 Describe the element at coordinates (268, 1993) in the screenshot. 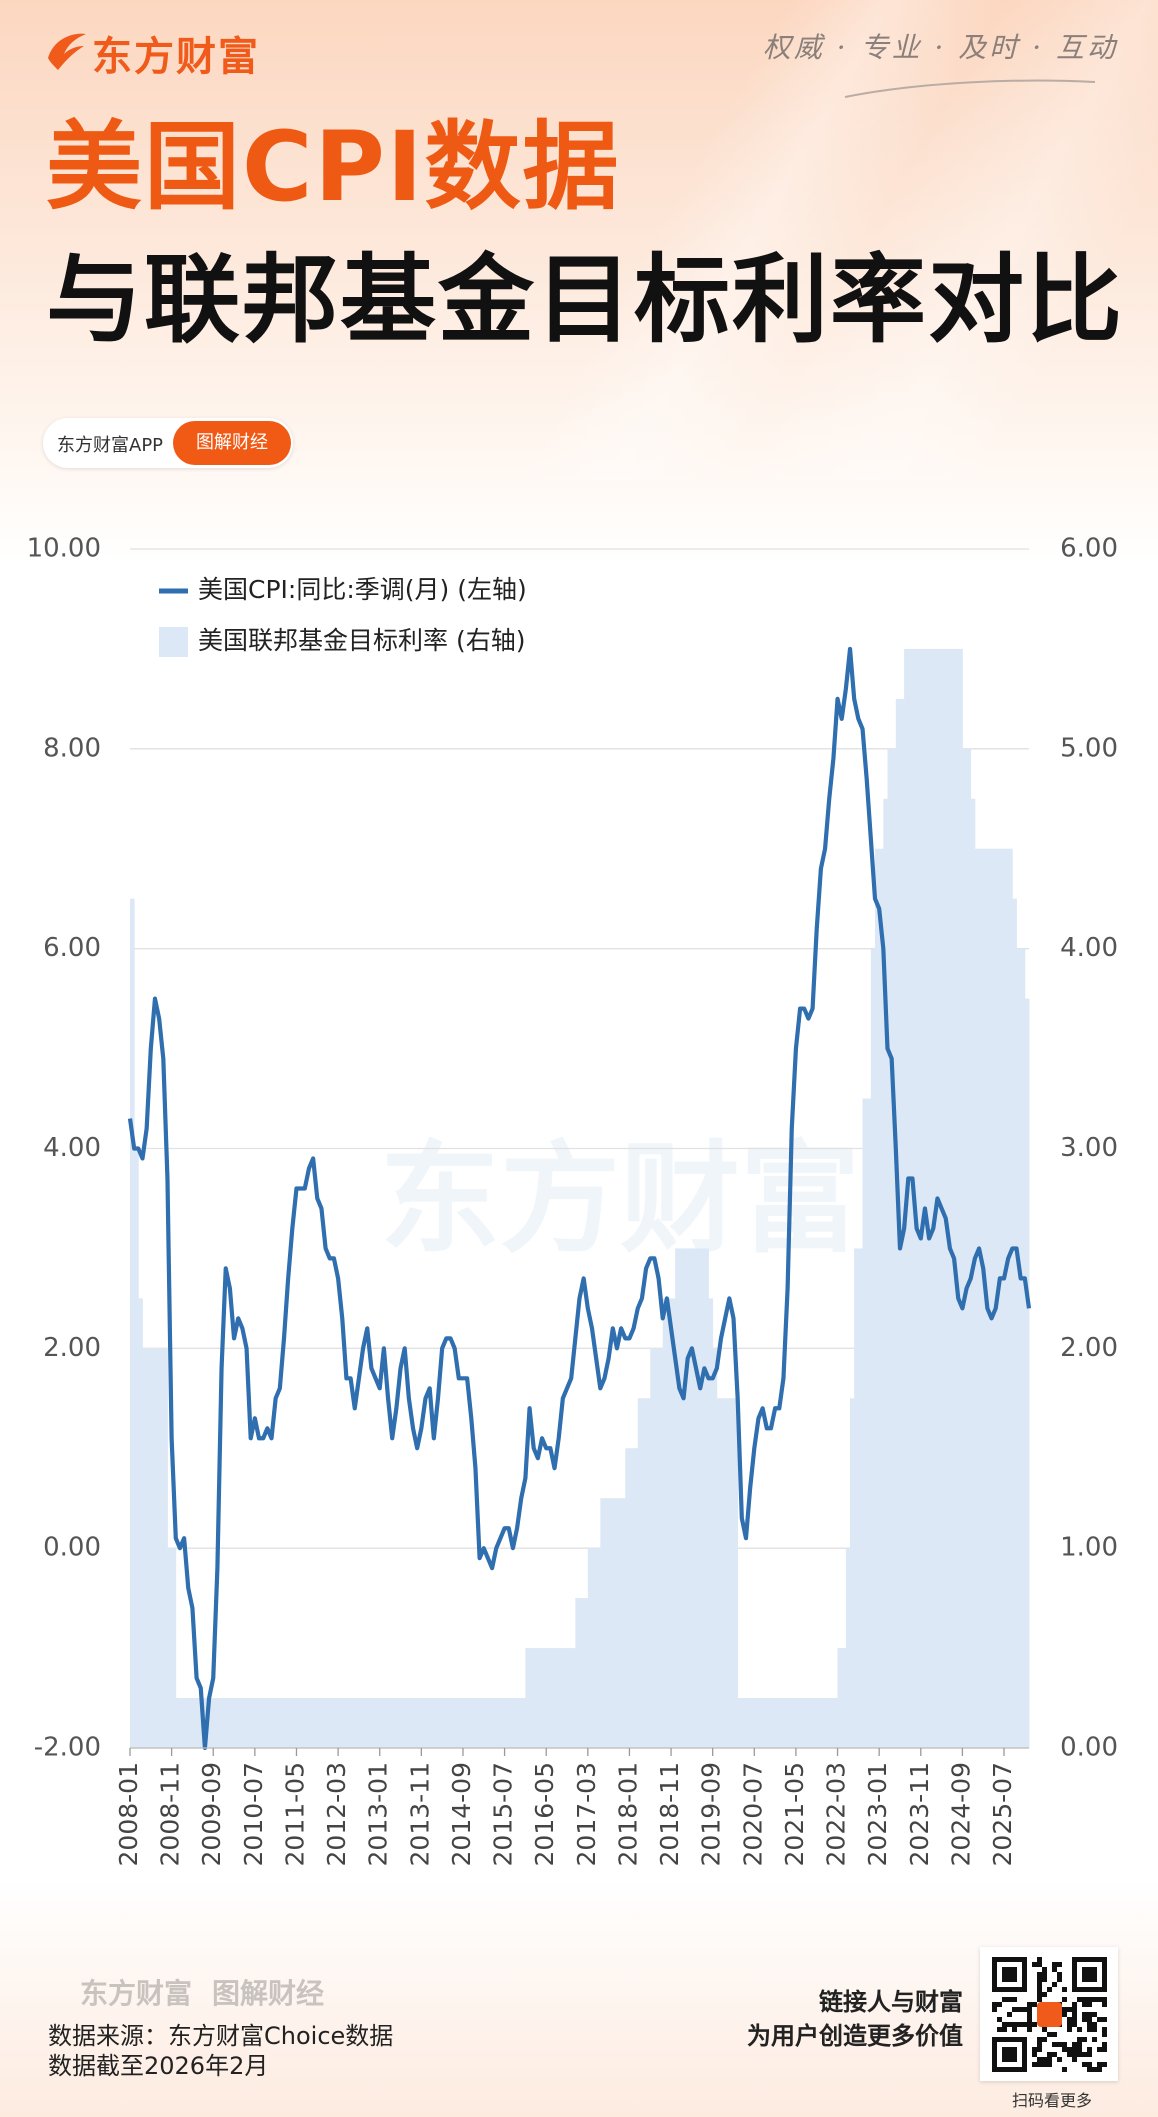

I see `footer-tag: 图解财经` at that location.